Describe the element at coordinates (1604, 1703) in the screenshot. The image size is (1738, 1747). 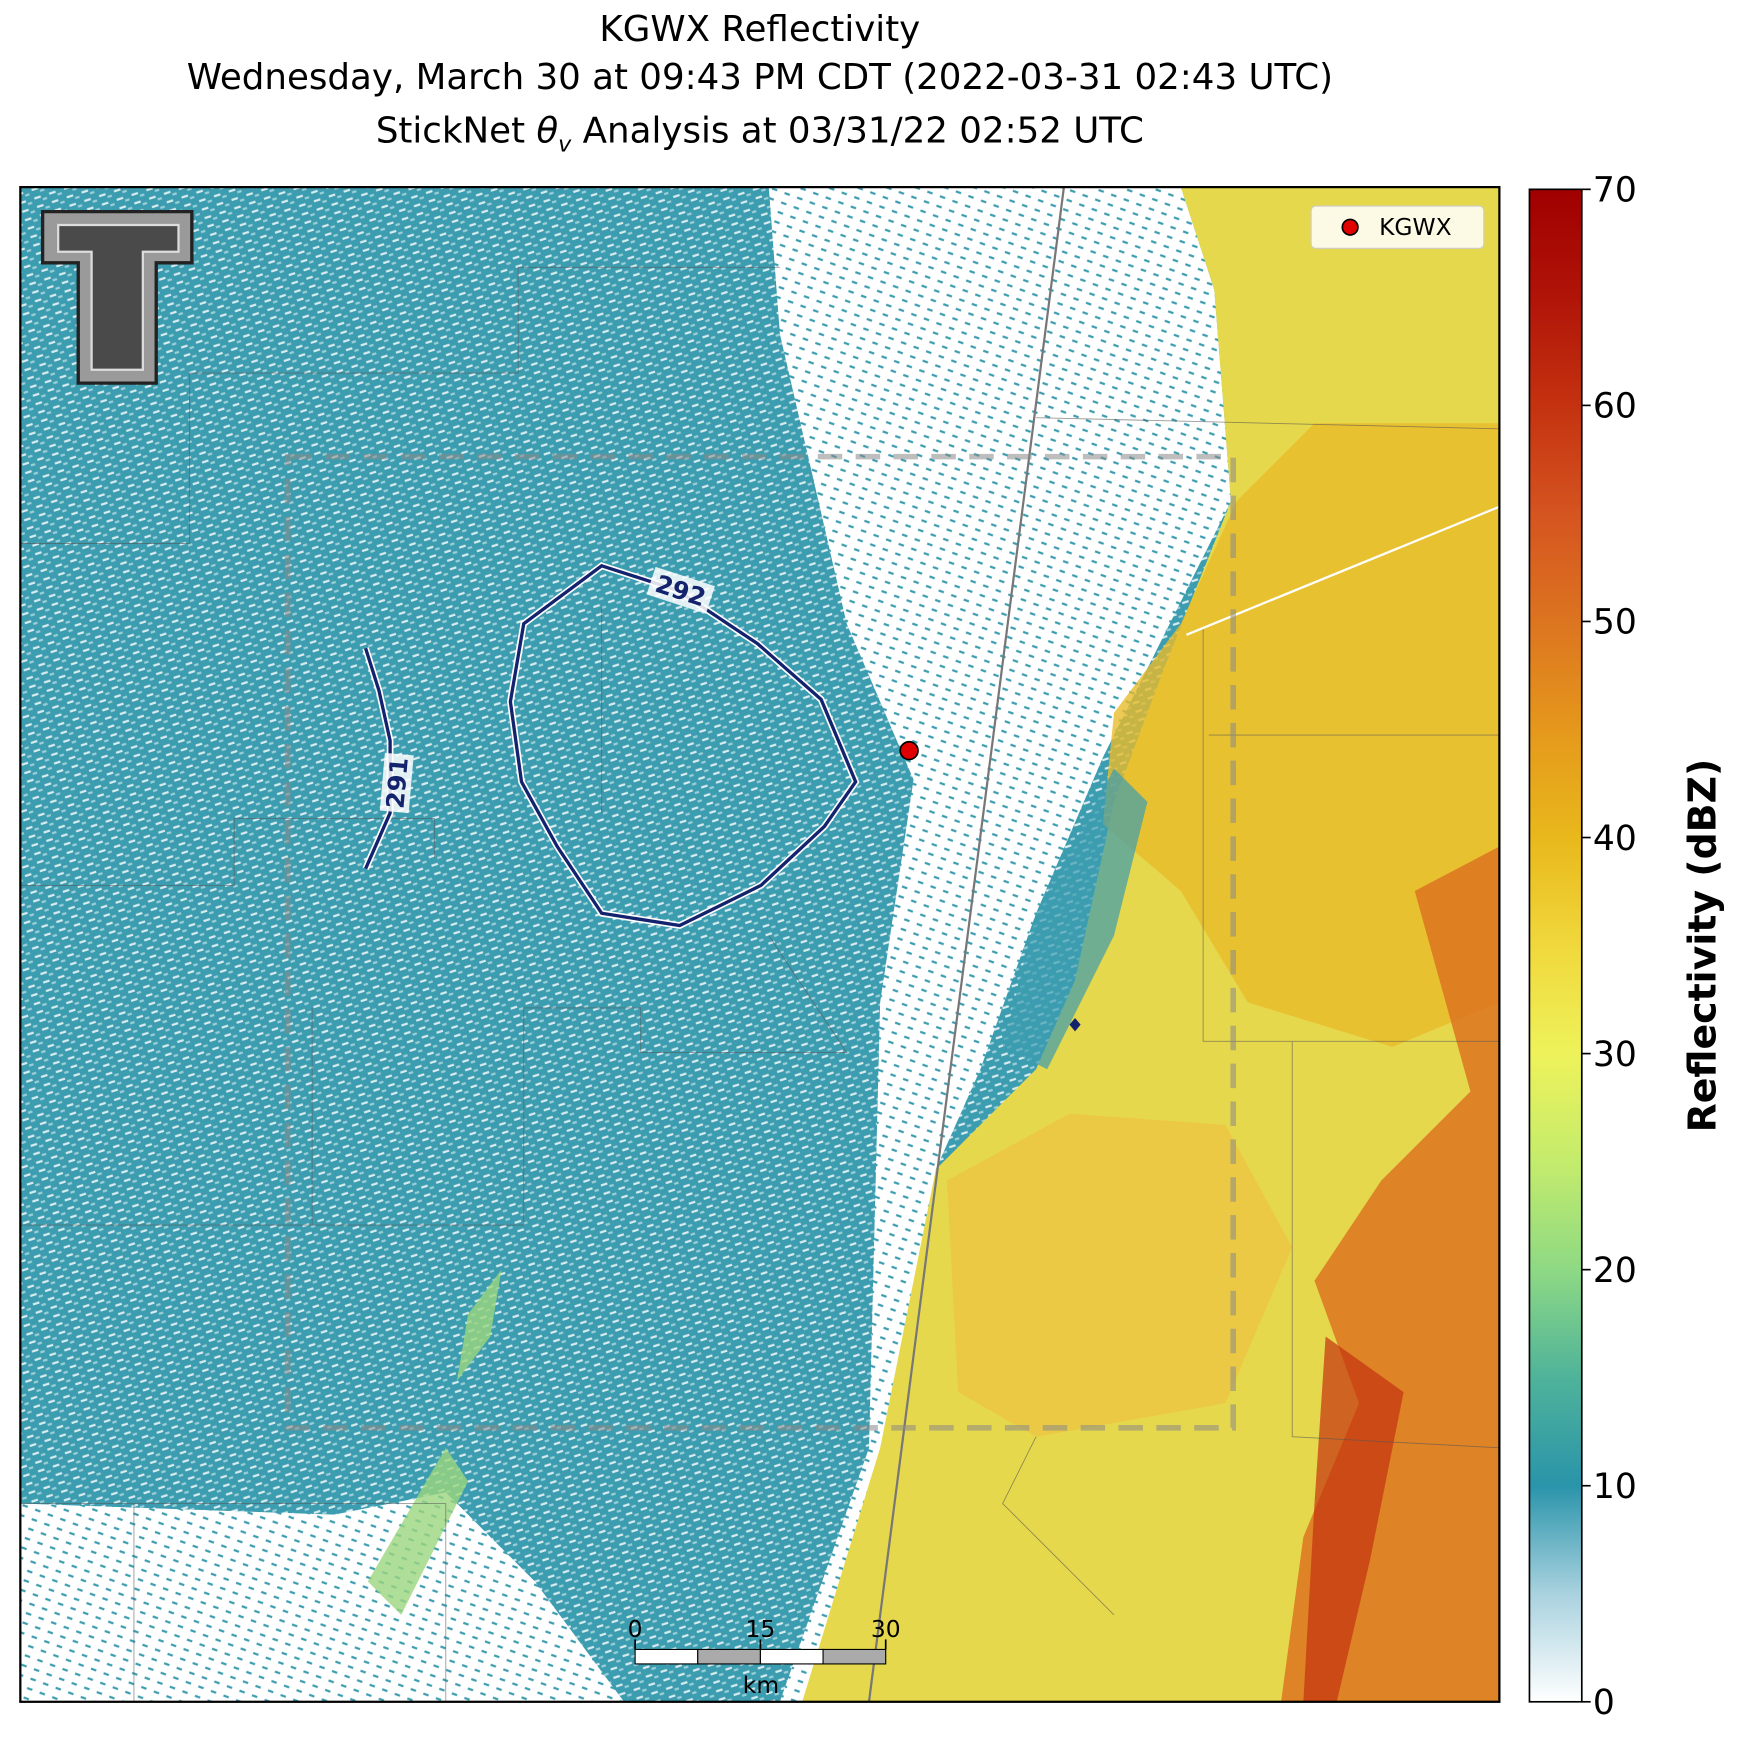
I see `colorbar-tick-label: 0` at that location.